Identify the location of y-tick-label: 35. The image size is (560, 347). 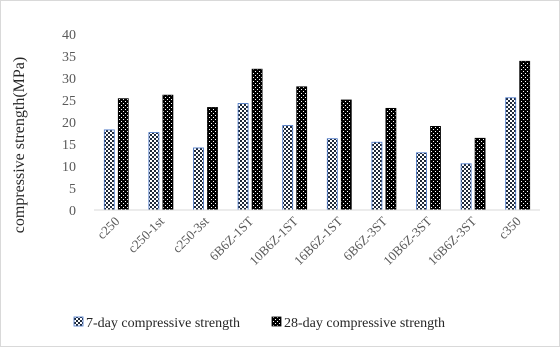
(69, 57).